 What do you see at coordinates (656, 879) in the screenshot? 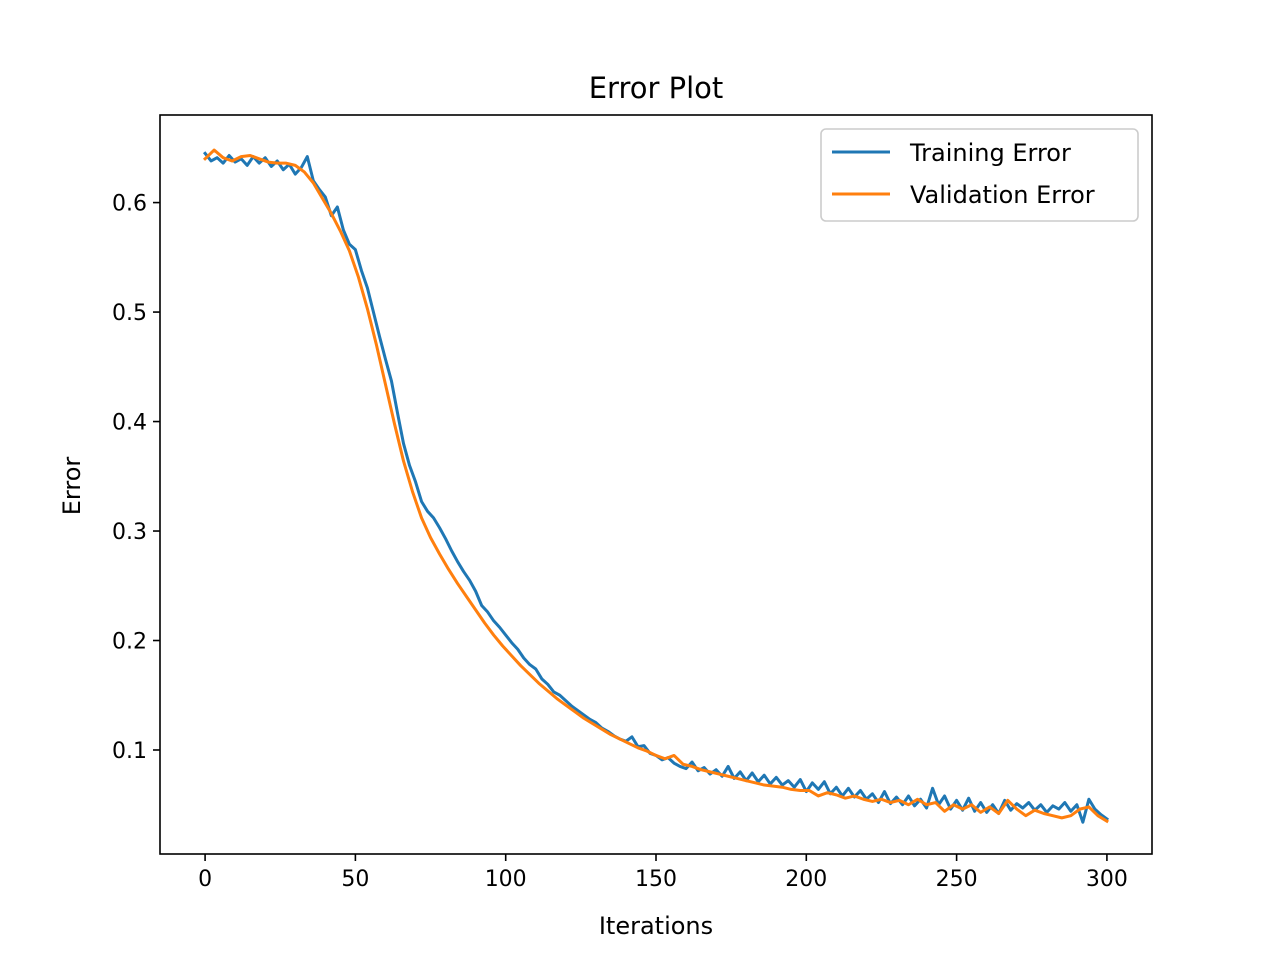
I see `x-tick-label: 150` at bounding box center [656, 879].